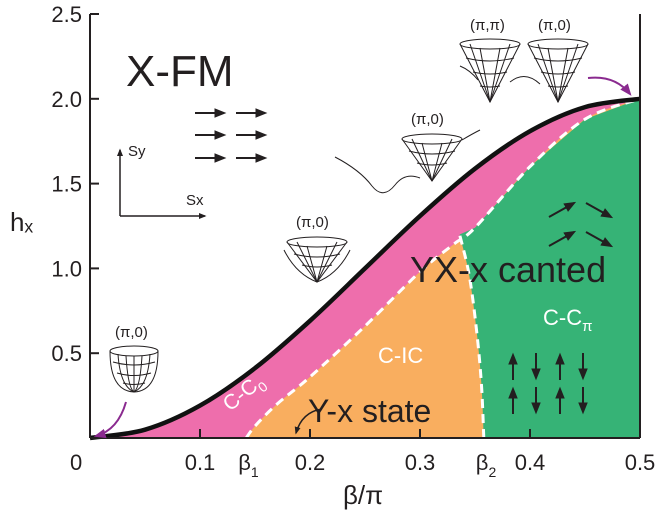 This screenshot has height=517, width=658. What do you see at coordinates (472, 336) in the screenshot?
I see `ic-cpi-boundary-line` at bounding box center [472, 336].